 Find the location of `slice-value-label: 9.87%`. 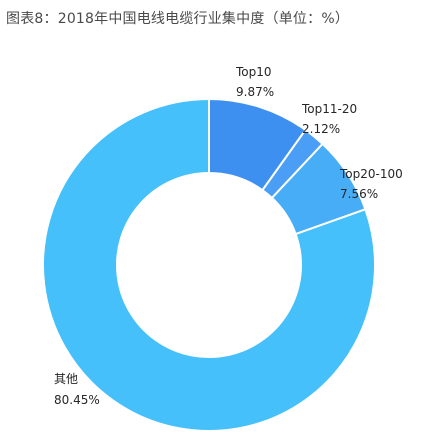

slice-value-label: 9.87% is located at coordinates (255, 92).